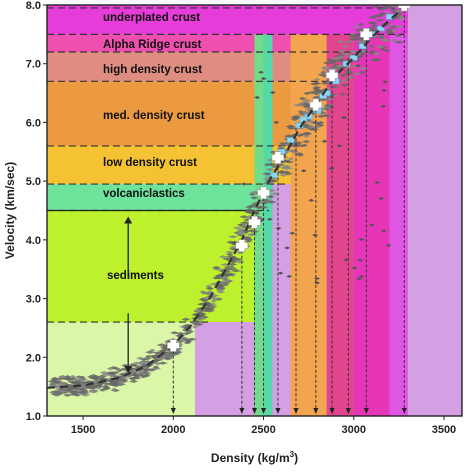 This screenshot has width=474, height=474. Describe the element at coordinates (444, 430) in the screenshot. I see `x-tick-label: 3500` at that location.